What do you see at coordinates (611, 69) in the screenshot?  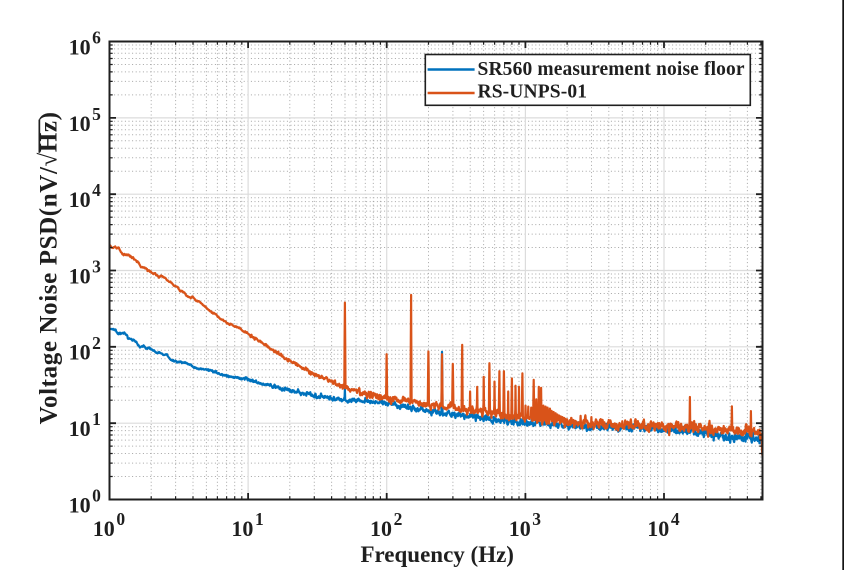 I see `svg-text: SR560 measurement noise floor` at bounding box center [611, 69].